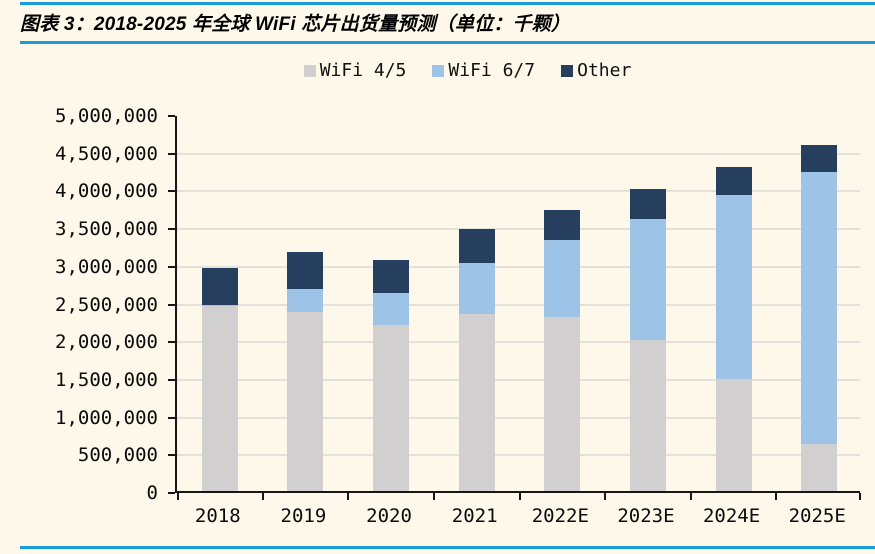 The height and width of the screenshot is (554, 875). Describe the element at coordinates (731, 516) in the screenshot. I see `x-axis-label: 2024E` at that location.